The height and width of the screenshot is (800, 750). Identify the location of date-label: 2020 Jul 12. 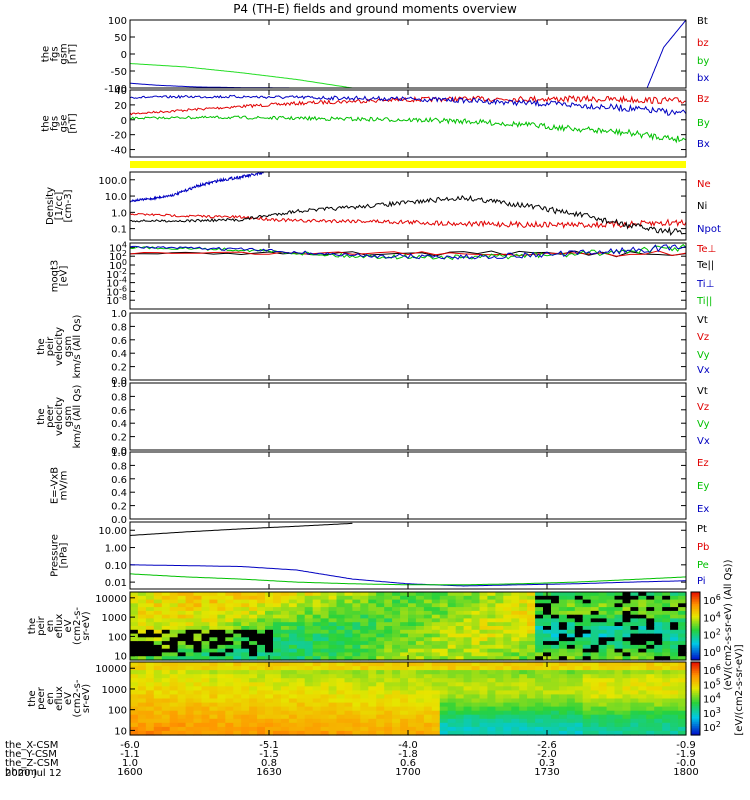
(33, 773).